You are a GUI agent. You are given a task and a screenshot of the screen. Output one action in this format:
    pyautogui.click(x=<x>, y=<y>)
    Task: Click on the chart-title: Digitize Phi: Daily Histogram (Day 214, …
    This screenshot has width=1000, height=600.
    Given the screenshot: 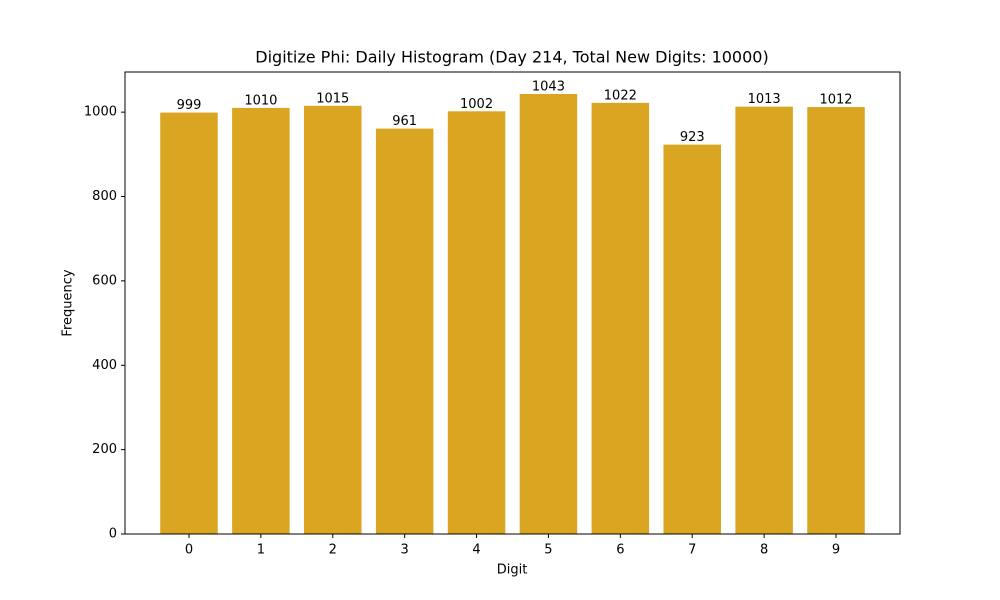 What is the action you would take?
    pyautogui.click(x=511, y=57)
    